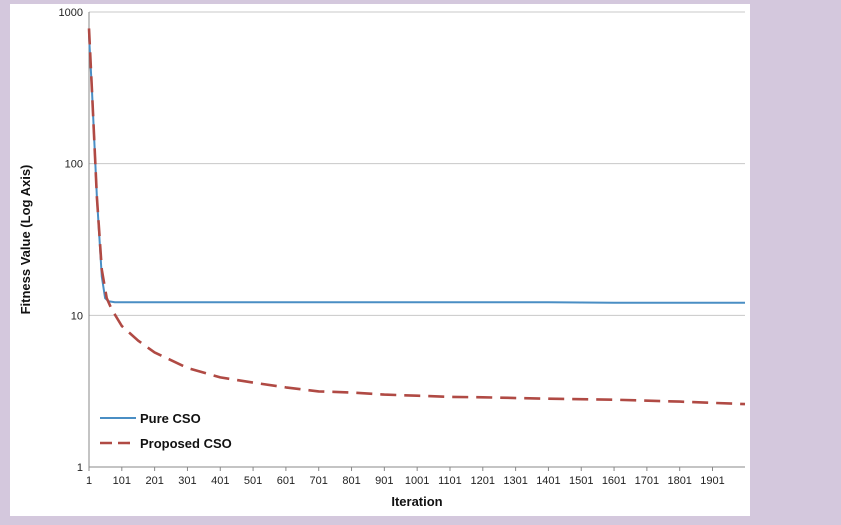 The height and width of the screenshot is (525, 841). Describe the element at coordinates (253, 481) in the screenshot. I see `x-tick-label: 501` at that location.